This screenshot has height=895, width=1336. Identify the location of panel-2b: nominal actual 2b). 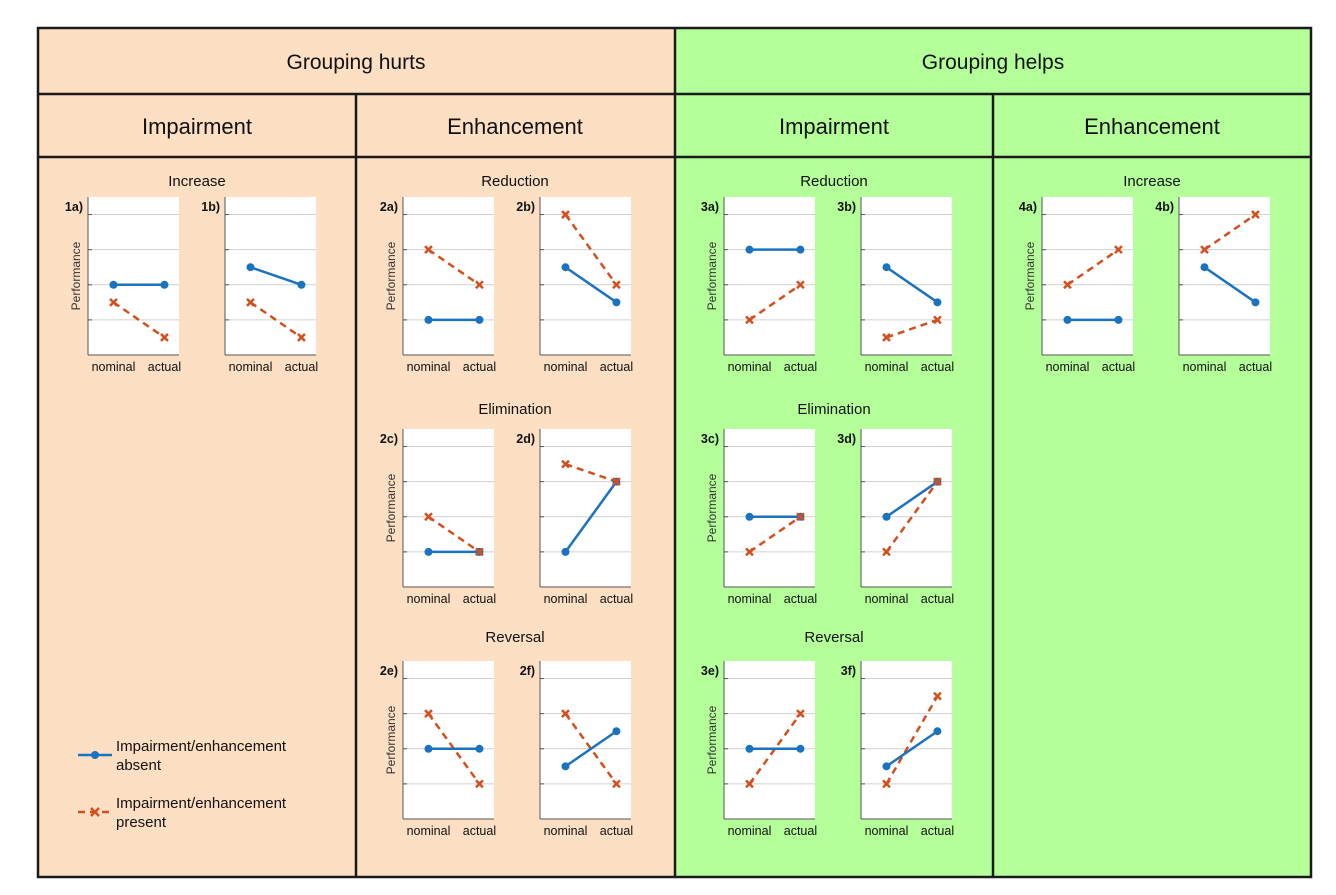
(574, 285).